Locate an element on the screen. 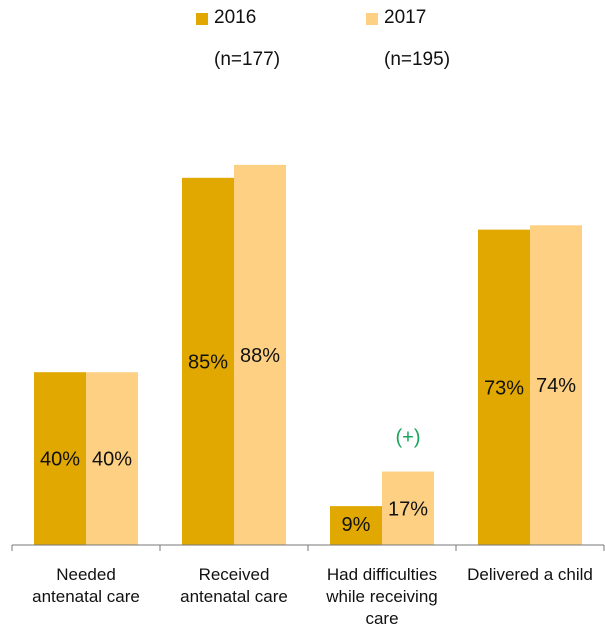 The height and width of the screenshot is (631, 605). x-tick-label-line: while receiving is located at coordinates (381, 596).